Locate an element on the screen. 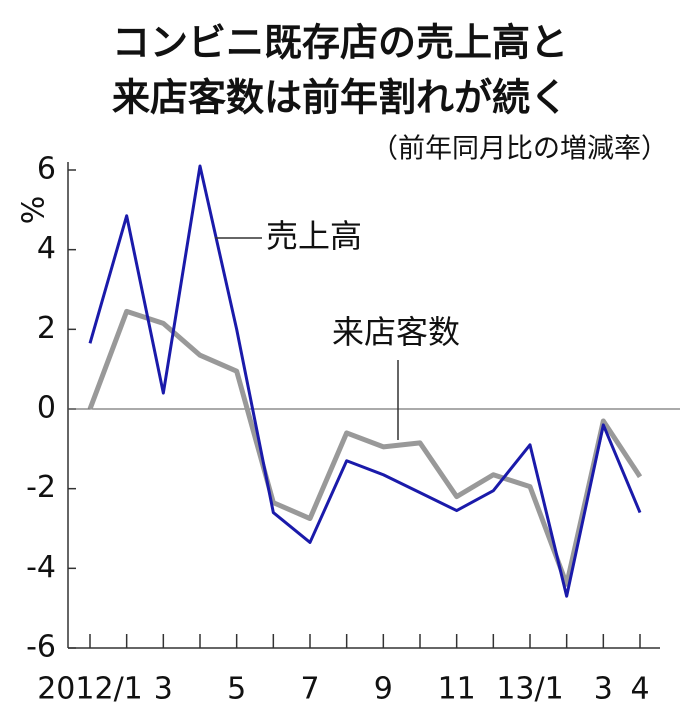  y-tick-label: 6 is located at coordinates (46, 169).